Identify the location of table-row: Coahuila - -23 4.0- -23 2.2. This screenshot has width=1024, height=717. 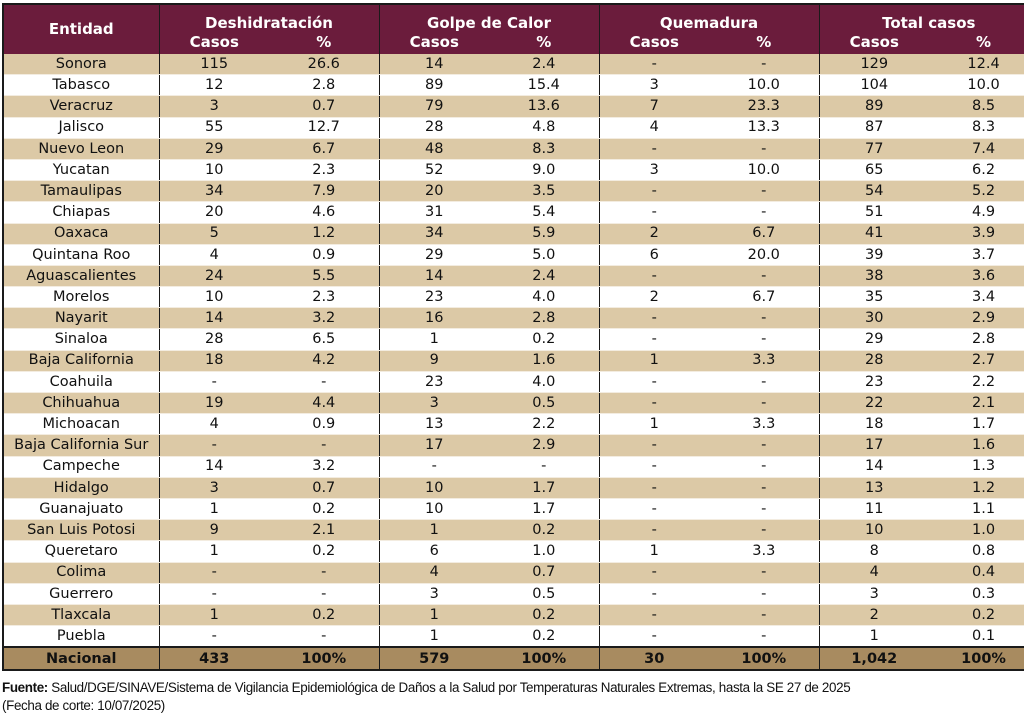
(513, 382).